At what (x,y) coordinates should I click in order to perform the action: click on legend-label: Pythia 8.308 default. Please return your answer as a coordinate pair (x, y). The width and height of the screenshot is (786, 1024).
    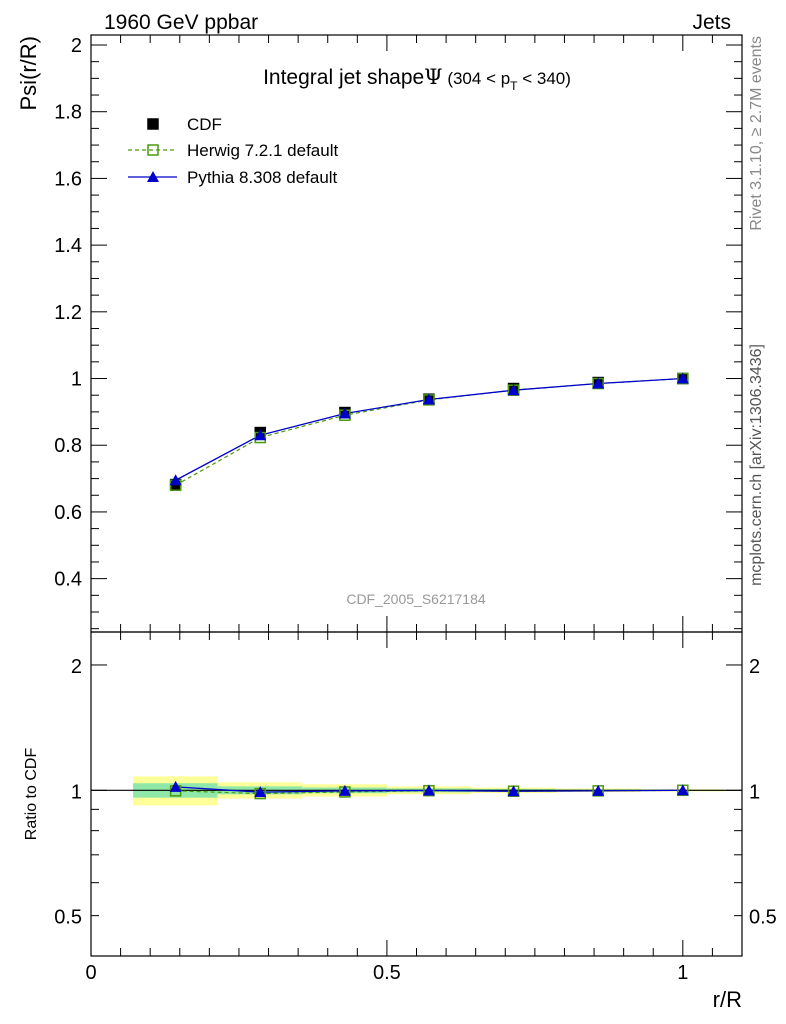
    Looking at the image, I should click on (262, 177).